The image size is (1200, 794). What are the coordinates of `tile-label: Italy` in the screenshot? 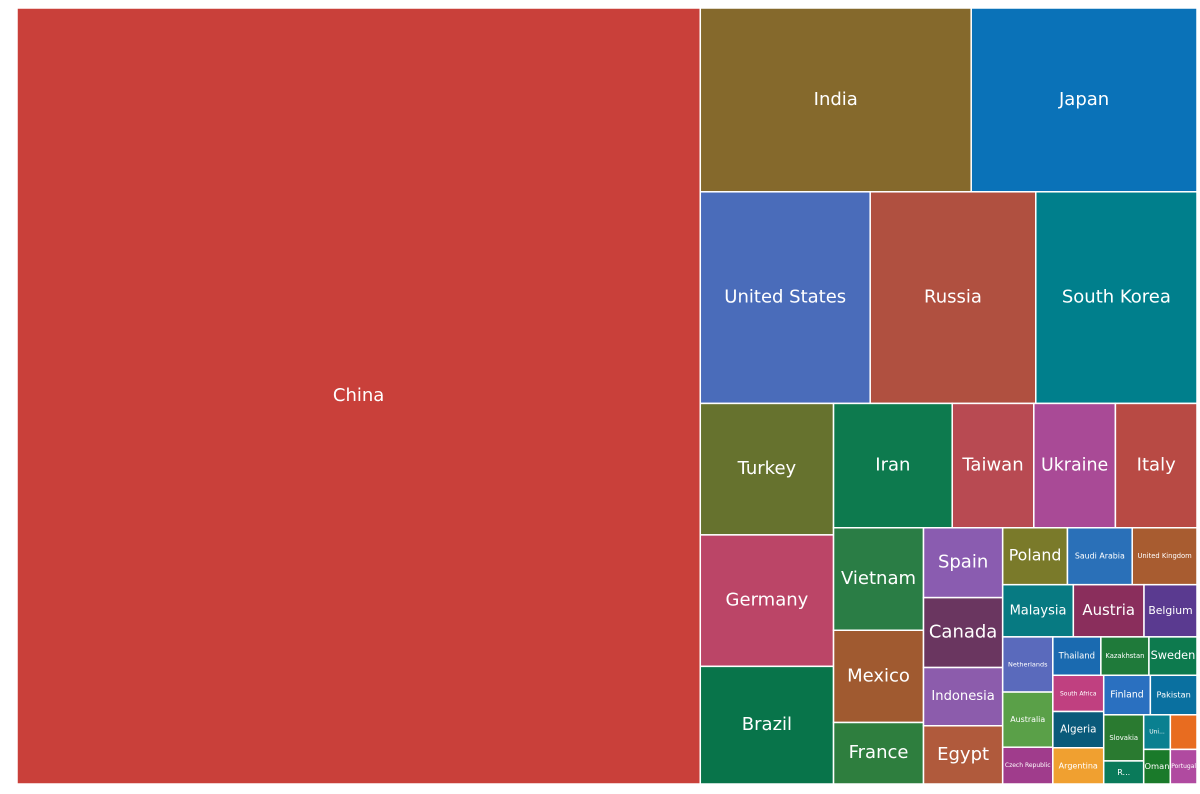 It's located at (1156, 465).